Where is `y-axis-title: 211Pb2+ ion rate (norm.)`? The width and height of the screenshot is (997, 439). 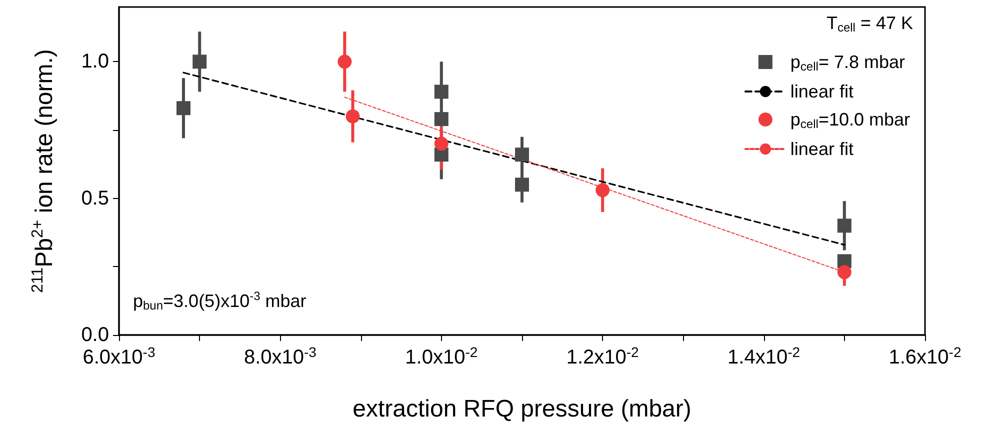
y-axis-title: 211Pb2+ ion rate (norm.) is located at coordinates (44, 171).